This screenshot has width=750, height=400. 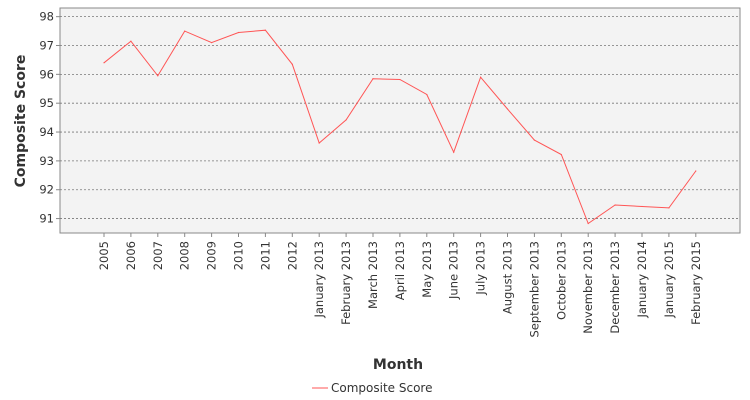 I want to click on x-tick-label: June 2013, so click(x=454, y=270).